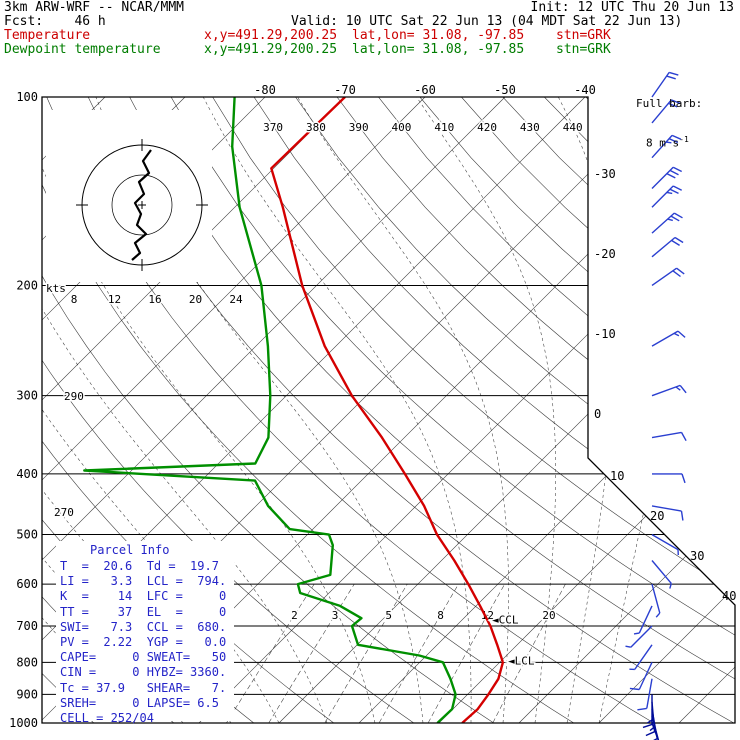 This screenshot has width=740, height=740. Describe the element at coordinates (585, 90) in the screenshot. I see `isotherm-label-top: -40` at that location.